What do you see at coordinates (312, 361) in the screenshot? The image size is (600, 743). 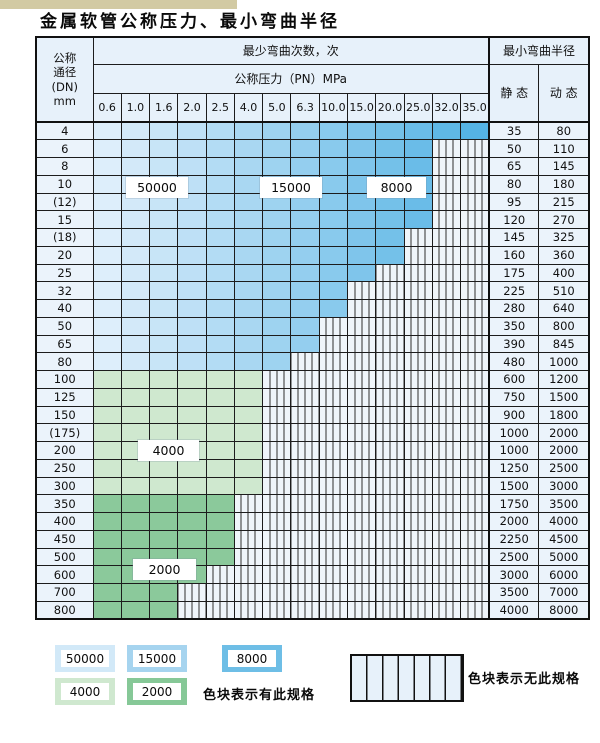 I see `table-row: 80 480 1000` at bounding box center [312, 361].